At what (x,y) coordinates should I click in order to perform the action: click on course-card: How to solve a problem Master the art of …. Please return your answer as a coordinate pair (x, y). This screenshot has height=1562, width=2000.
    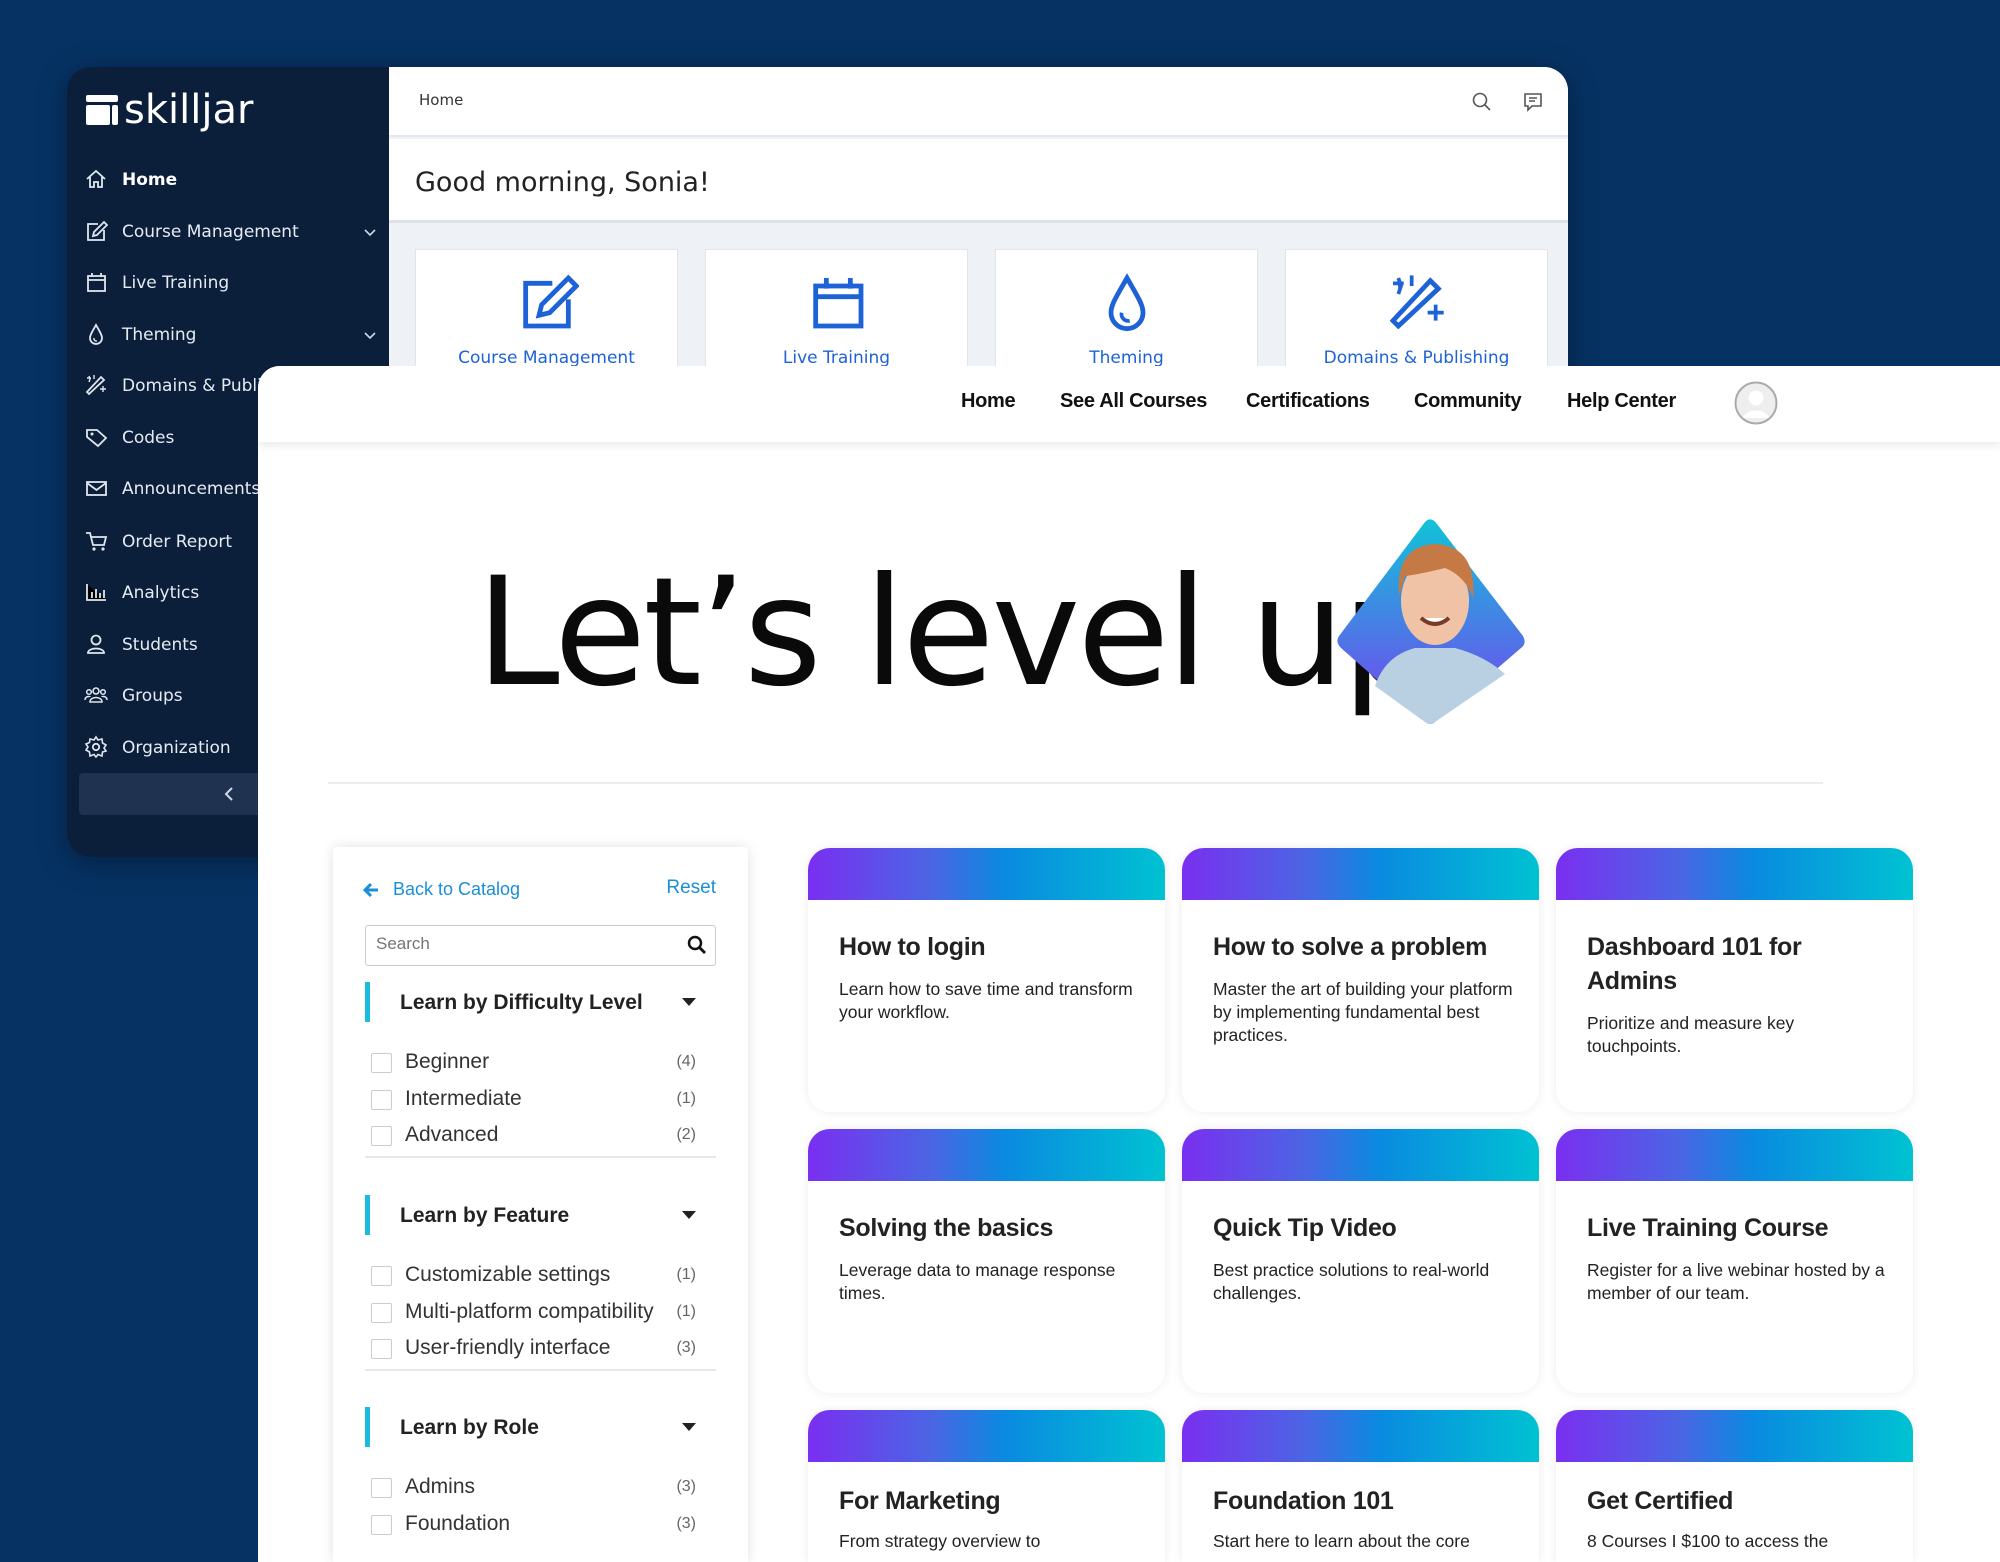
    Looking at the image, I should click on (1360, 980).